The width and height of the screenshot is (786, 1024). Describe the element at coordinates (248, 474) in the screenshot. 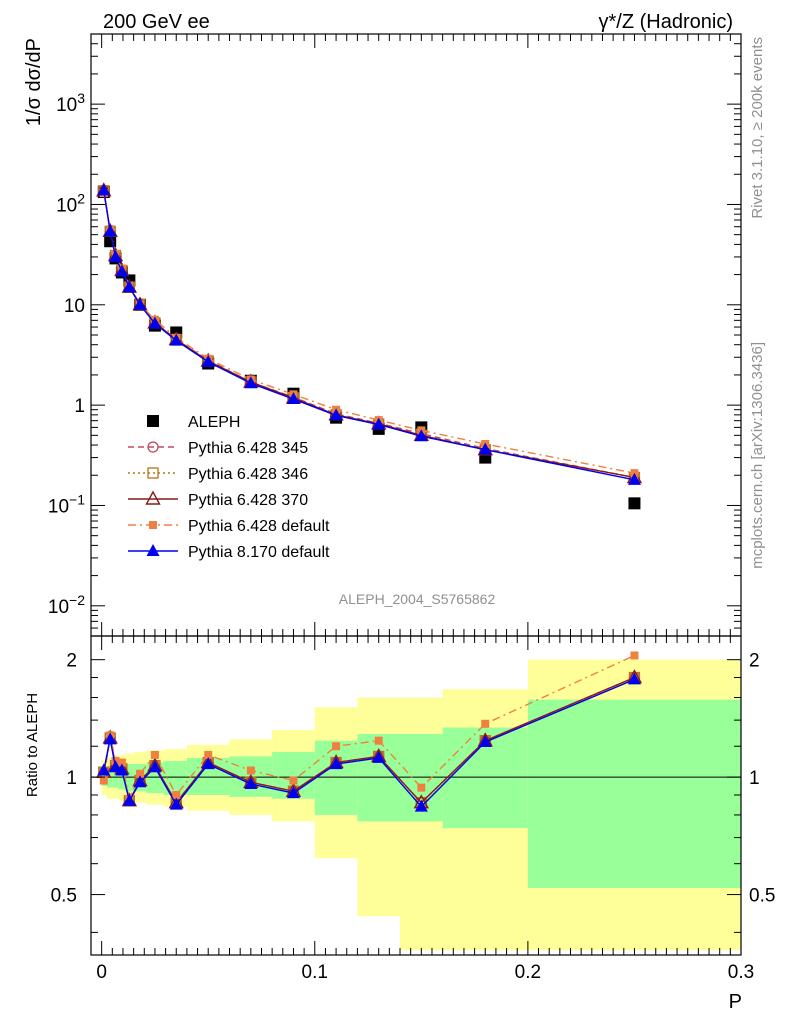

I see `legend-label: Pythia 6.428 346` at that location.